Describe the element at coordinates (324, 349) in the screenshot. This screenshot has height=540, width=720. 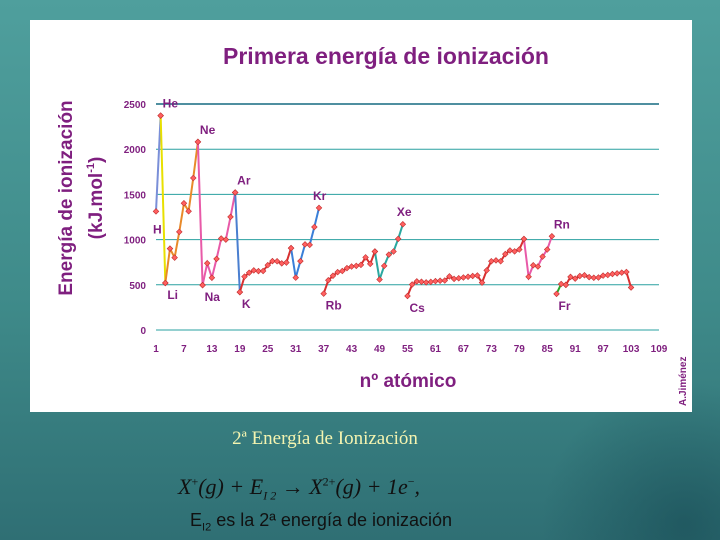
I see `x-tick-label: 37` at that location.